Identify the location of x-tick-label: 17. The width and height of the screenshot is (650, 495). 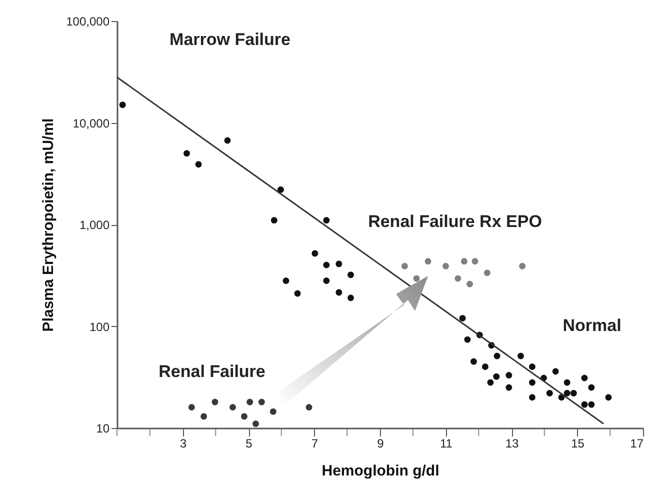
(637, 443).